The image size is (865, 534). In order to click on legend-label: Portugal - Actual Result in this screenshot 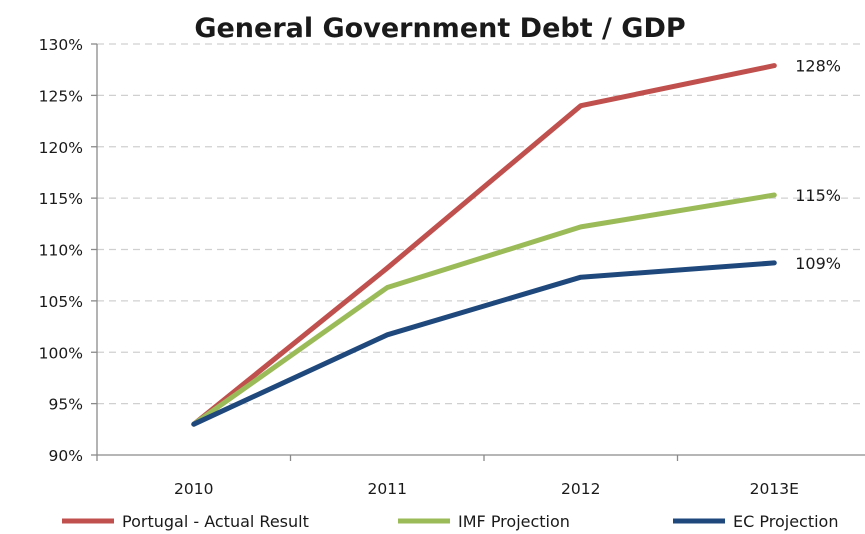, I will do `click(215, 521)`.